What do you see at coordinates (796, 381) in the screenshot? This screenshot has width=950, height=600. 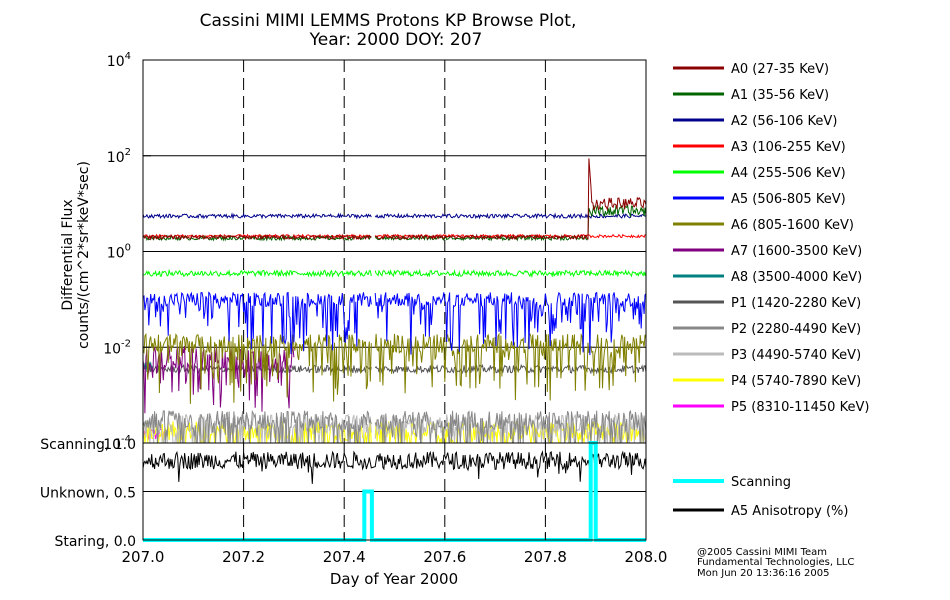 I see `legend-label: P4 (5740-7890 KeV)` at bounding box center [796, 381].